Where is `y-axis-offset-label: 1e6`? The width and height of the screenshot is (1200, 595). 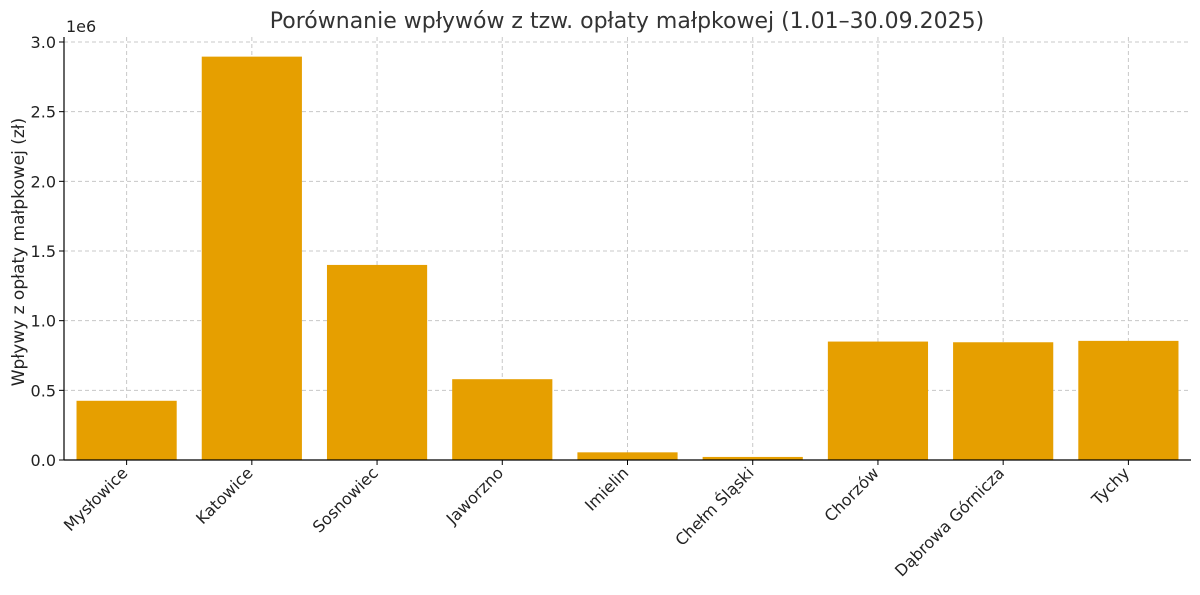 y-axis-offset-label: 1e6 is located at coordinates (81, 26).